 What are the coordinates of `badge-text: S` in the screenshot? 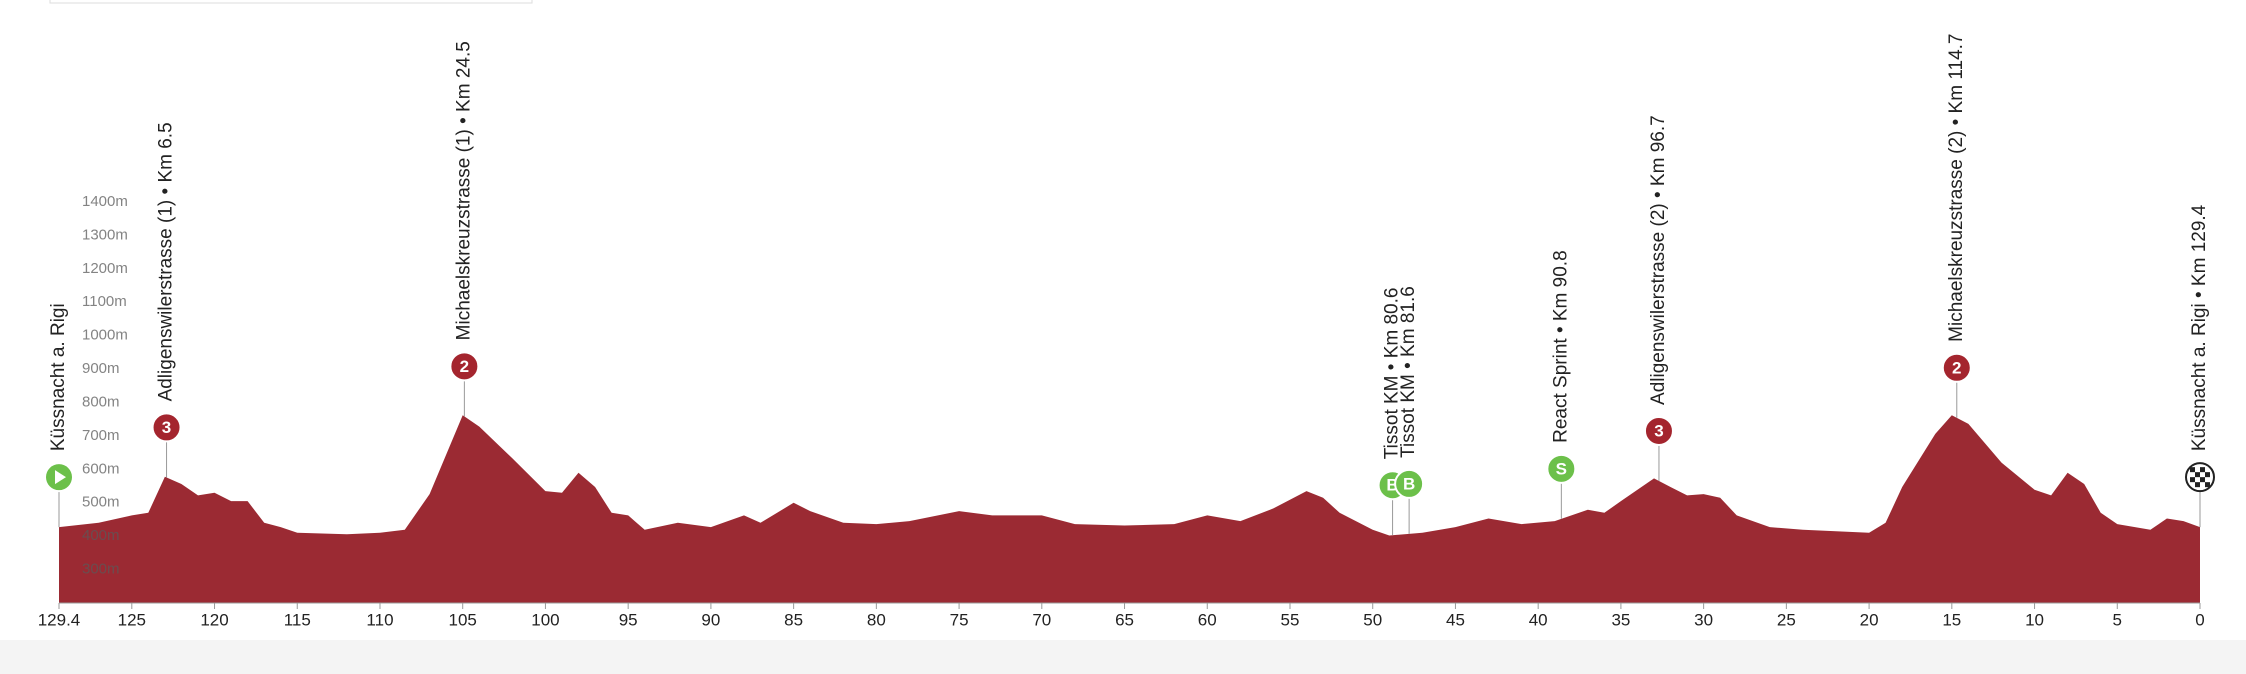 It's located at (1561, 468).